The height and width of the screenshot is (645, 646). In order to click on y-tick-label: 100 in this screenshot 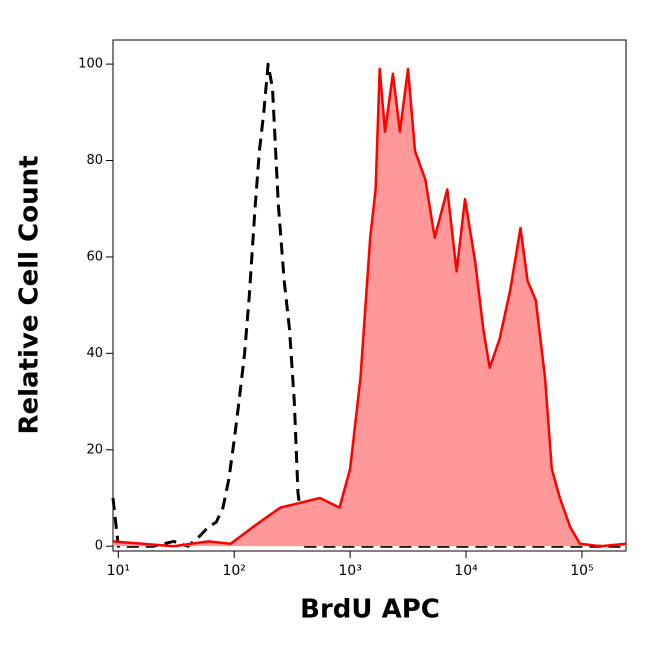, I will do `click(90, 64)`.